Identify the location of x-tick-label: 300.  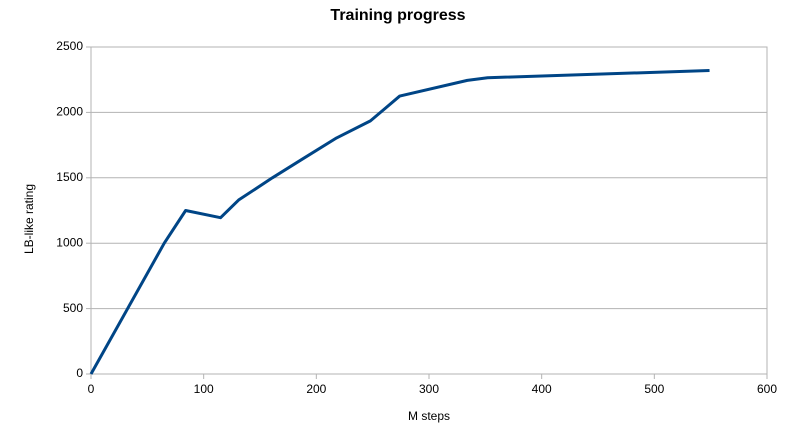
(429, 389).